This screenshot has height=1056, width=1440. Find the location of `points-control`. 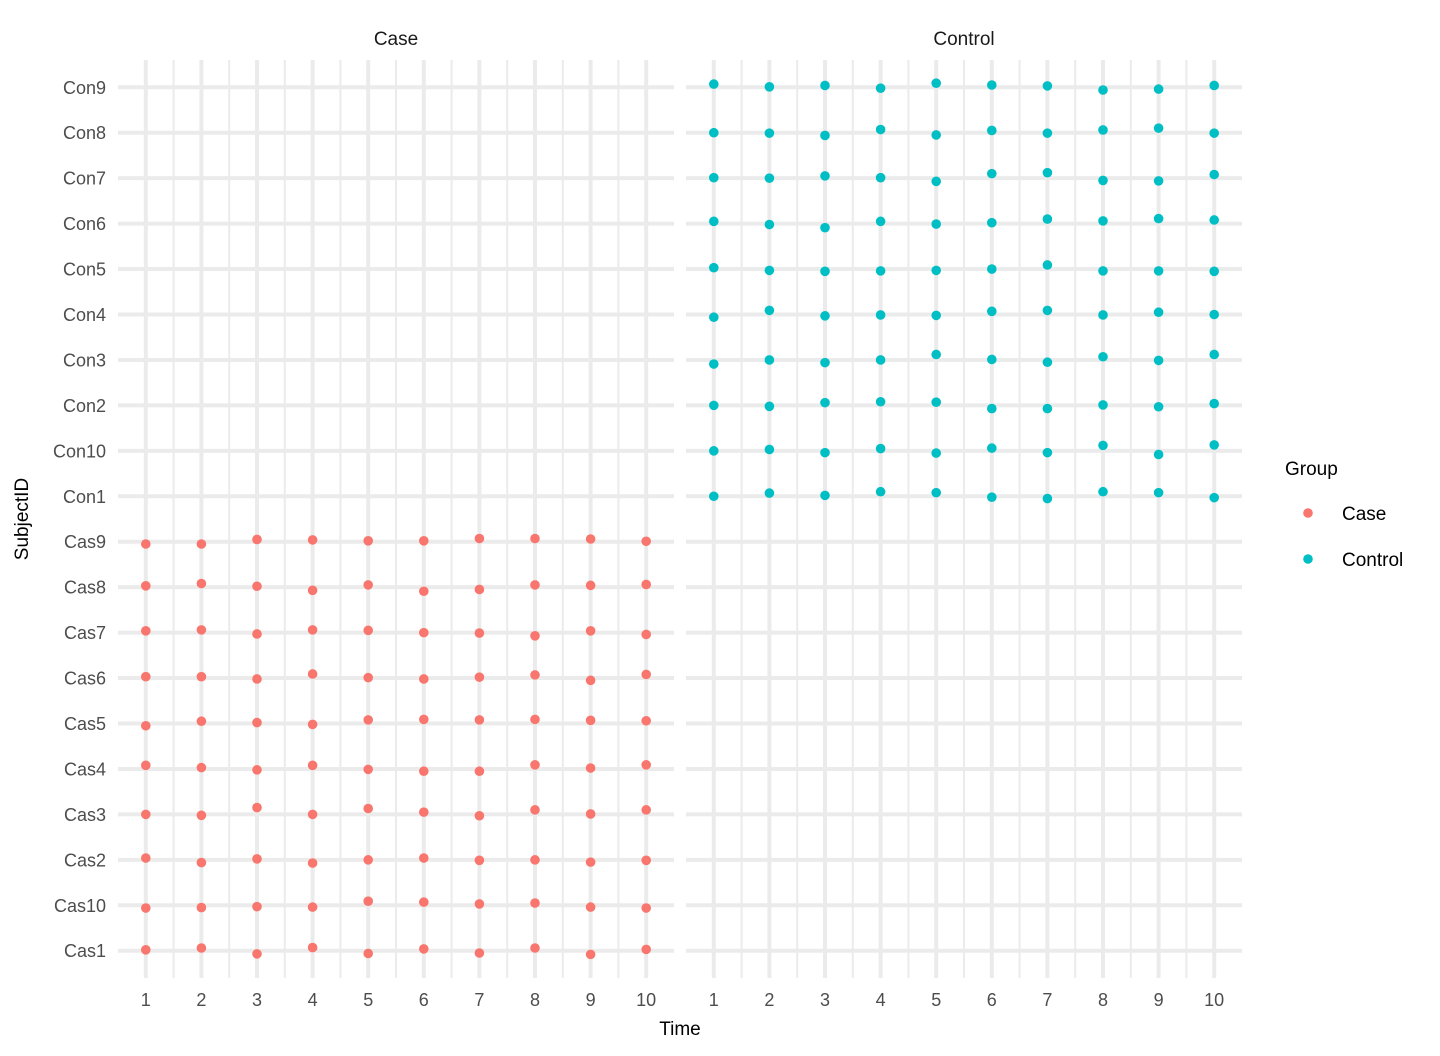

points-control is located at coordinates (964, 291).